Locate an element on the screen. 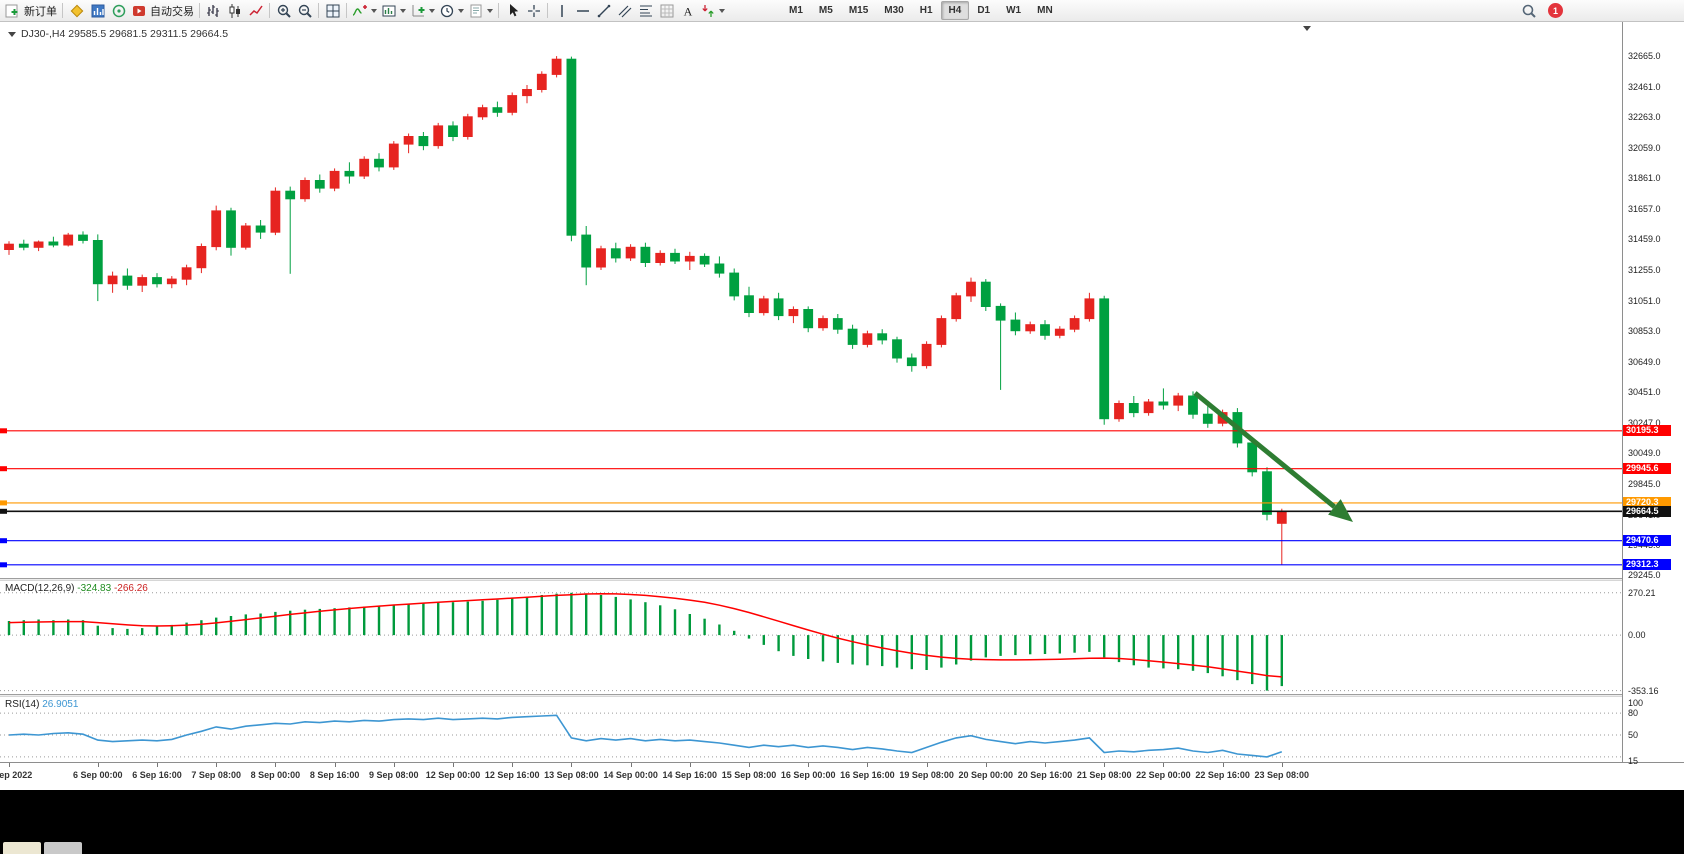  new-chart-icon is located at coordinates (418, 11).